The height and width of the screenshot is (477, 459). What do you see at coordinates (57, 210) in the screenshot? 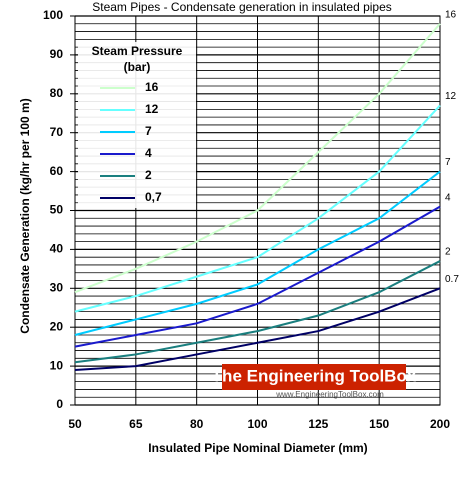
I see `y-tick-label: 50` at bounding box center [57, 210].